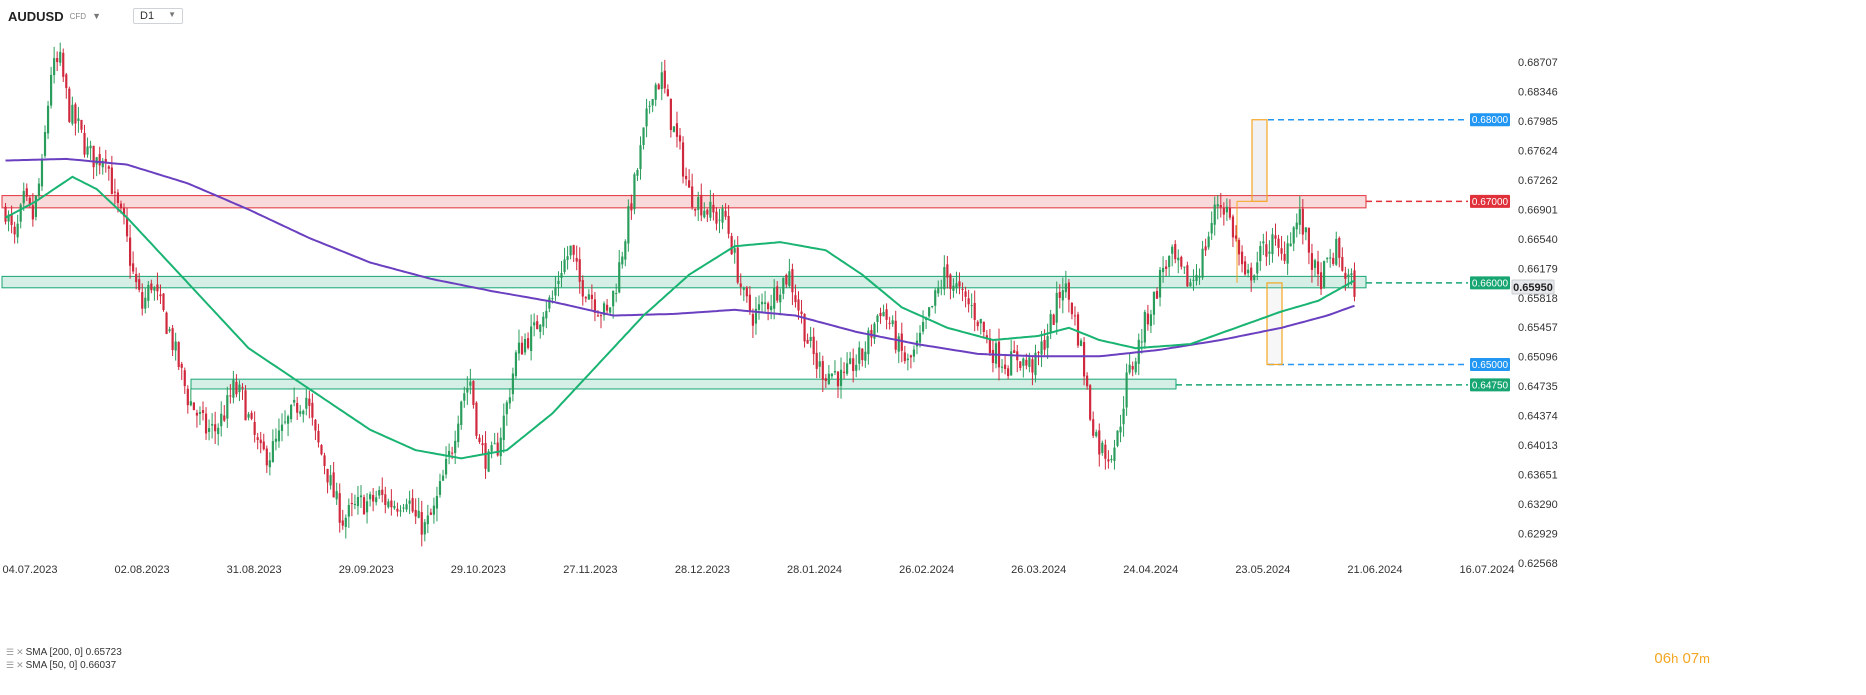 The width and height of the screenshot is (1866, 695). I want to click on legend-sma-200: ☰ ✕ SMA [200, 0] 0.65723, so click(64, 652).